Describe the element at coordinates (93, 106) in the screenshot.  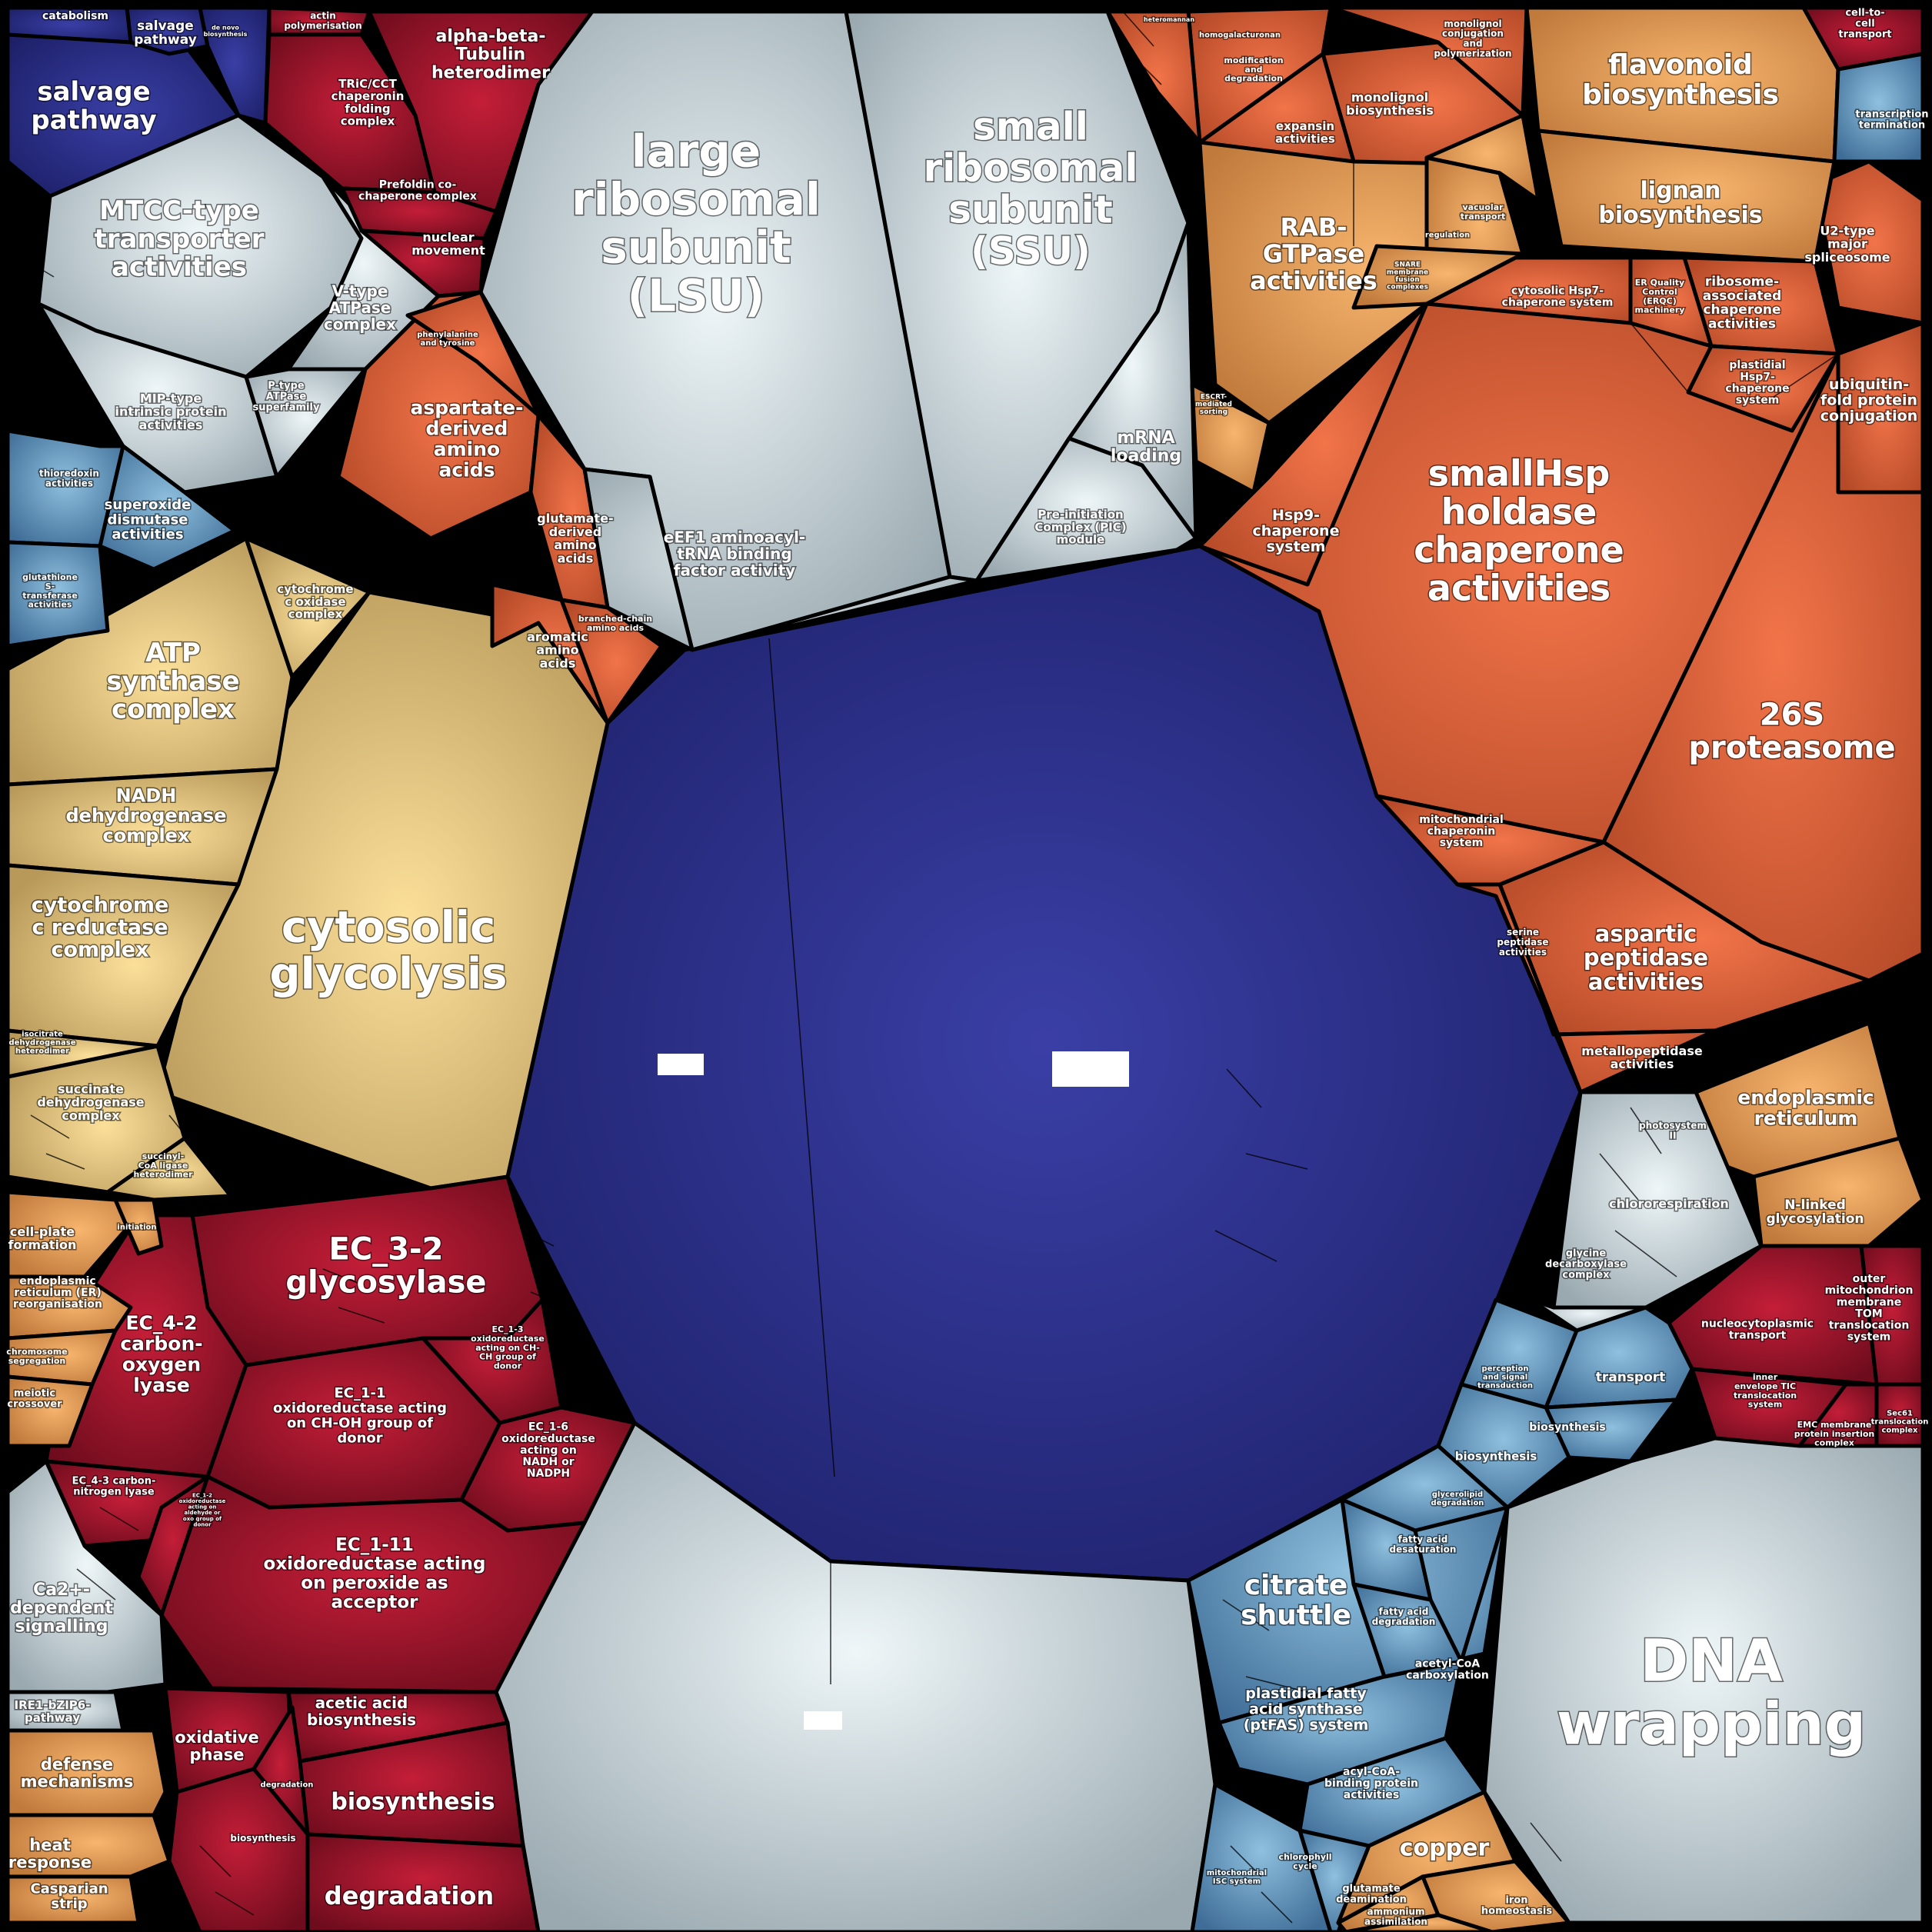
I see `label-salvage: salvage pathway` at that location.